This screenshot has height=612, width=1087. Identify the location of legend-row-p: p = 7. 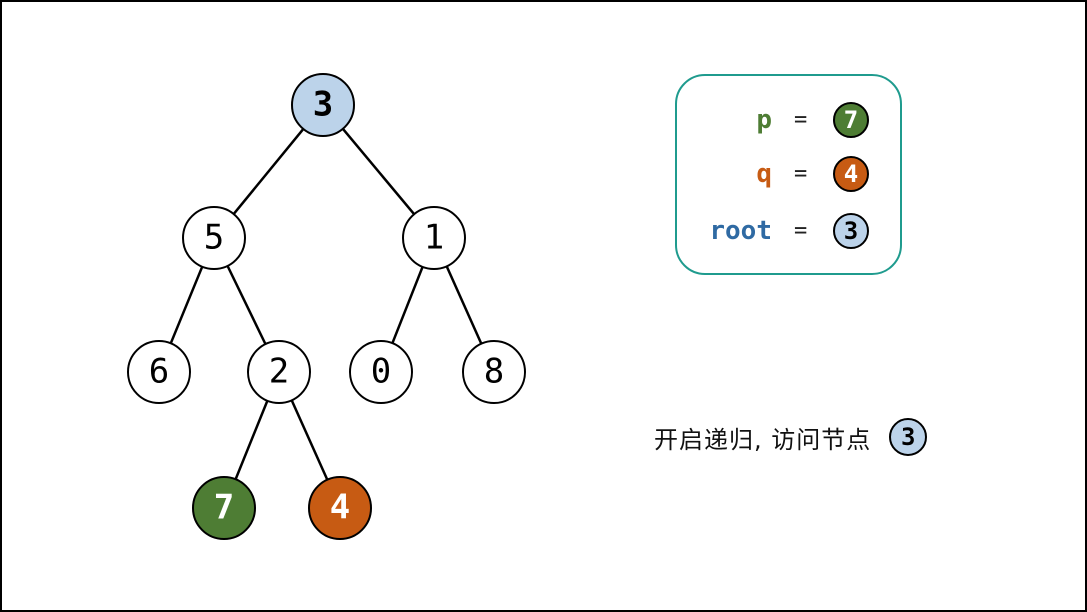
(788, 120).